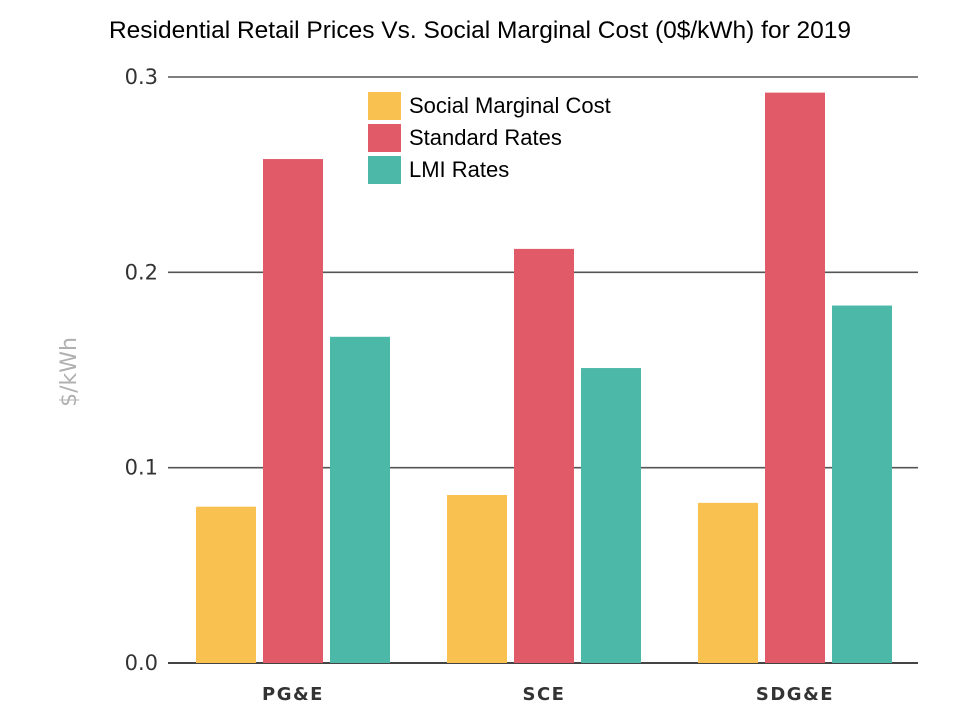 The height and width of the screenshot is (720, 960). Describe the element at coordinates (293, 694) in the screenshot. I see `x-tick-label: PG&E` at that location.